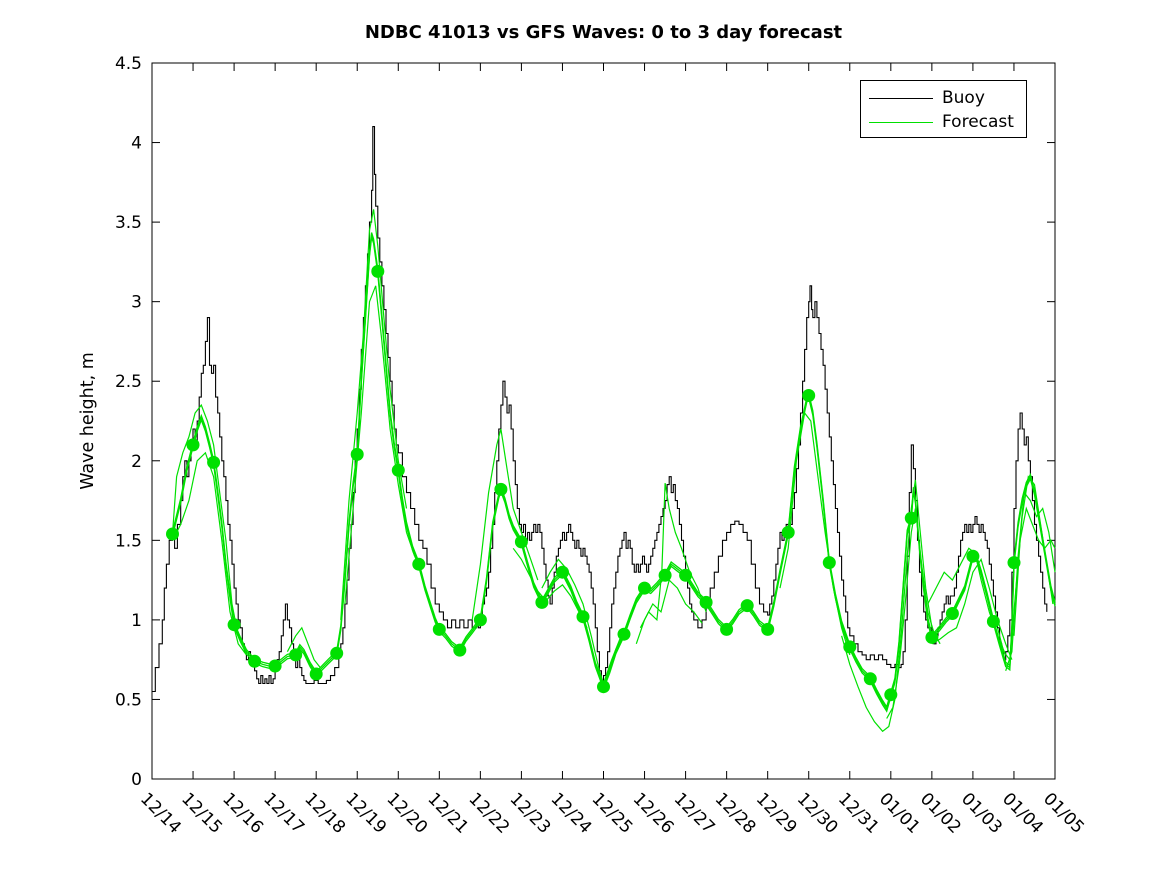 This screenshot has height=875, width=1167. I want to click on x-tick-label: 12/29, so click(776, 813).